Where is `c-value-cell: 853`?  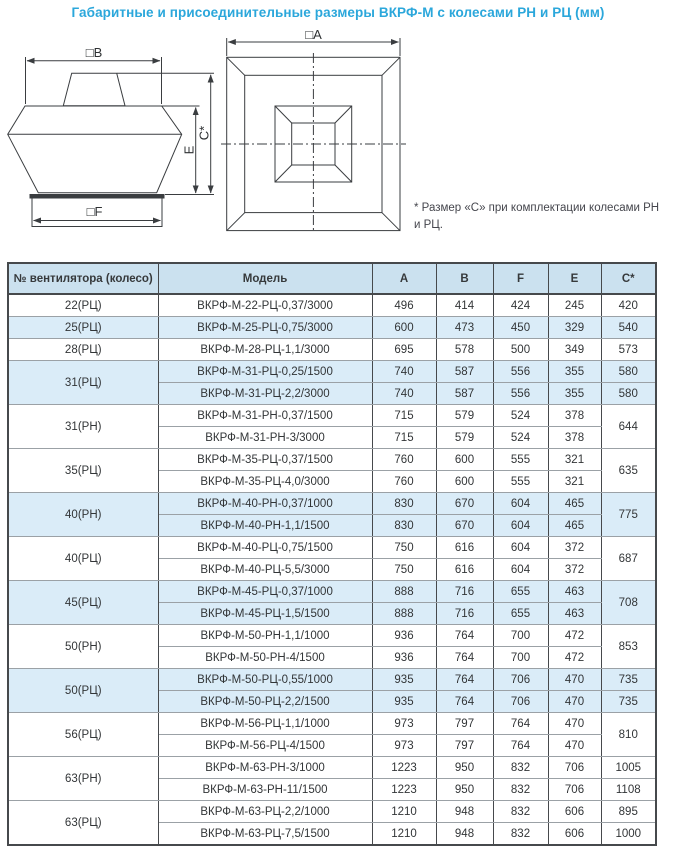
c-value-cell: 853 is located at coordinates (628, 646).